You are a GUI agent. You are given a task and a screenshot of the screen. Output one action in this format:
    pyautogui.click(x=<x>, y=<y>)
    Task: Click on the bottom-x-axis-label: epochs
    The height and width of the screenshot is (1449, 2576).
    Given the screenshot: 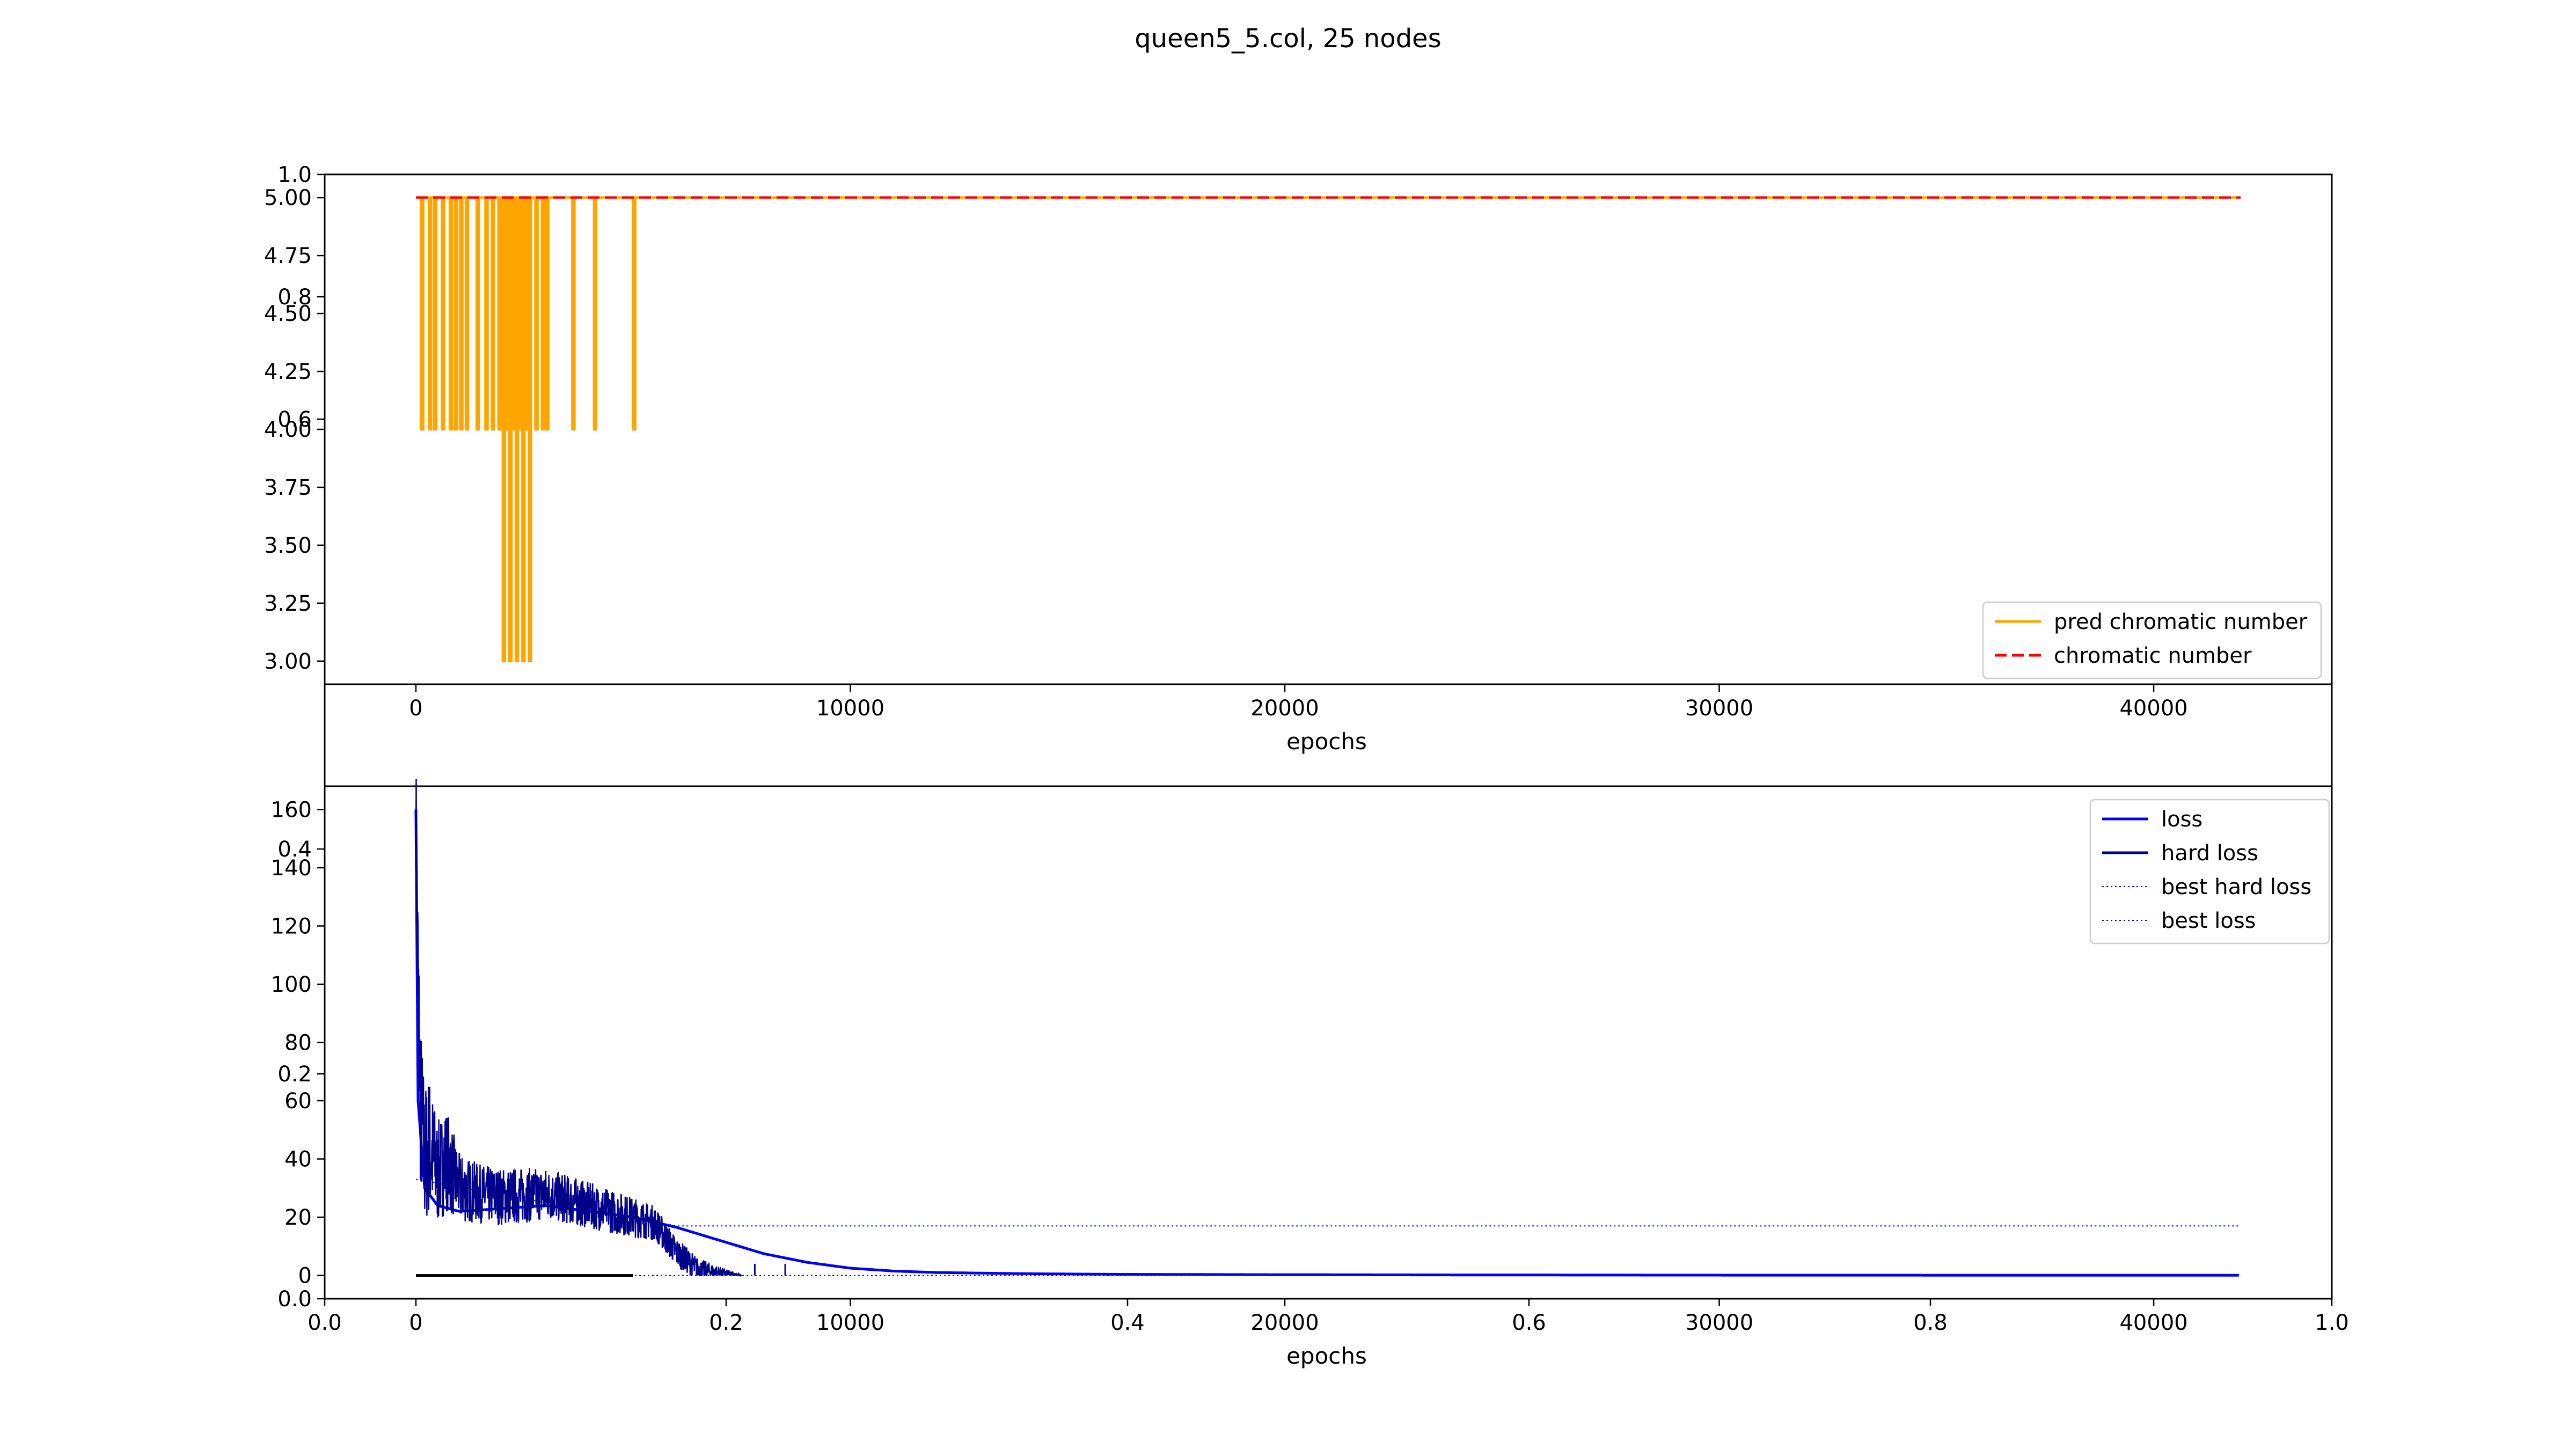 What is the action you would take?
    pyautogui.click(x=1326, y=1356)
    